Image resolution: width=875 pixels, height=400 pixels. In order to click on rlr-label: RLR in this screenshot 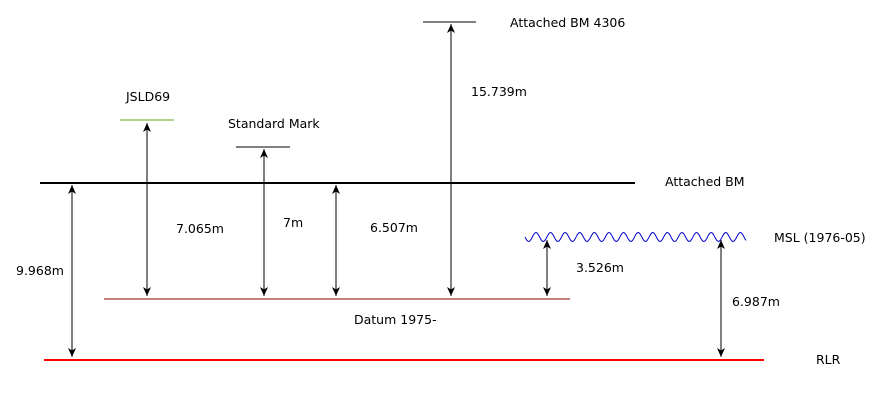, I will do `click(828, 359)`.